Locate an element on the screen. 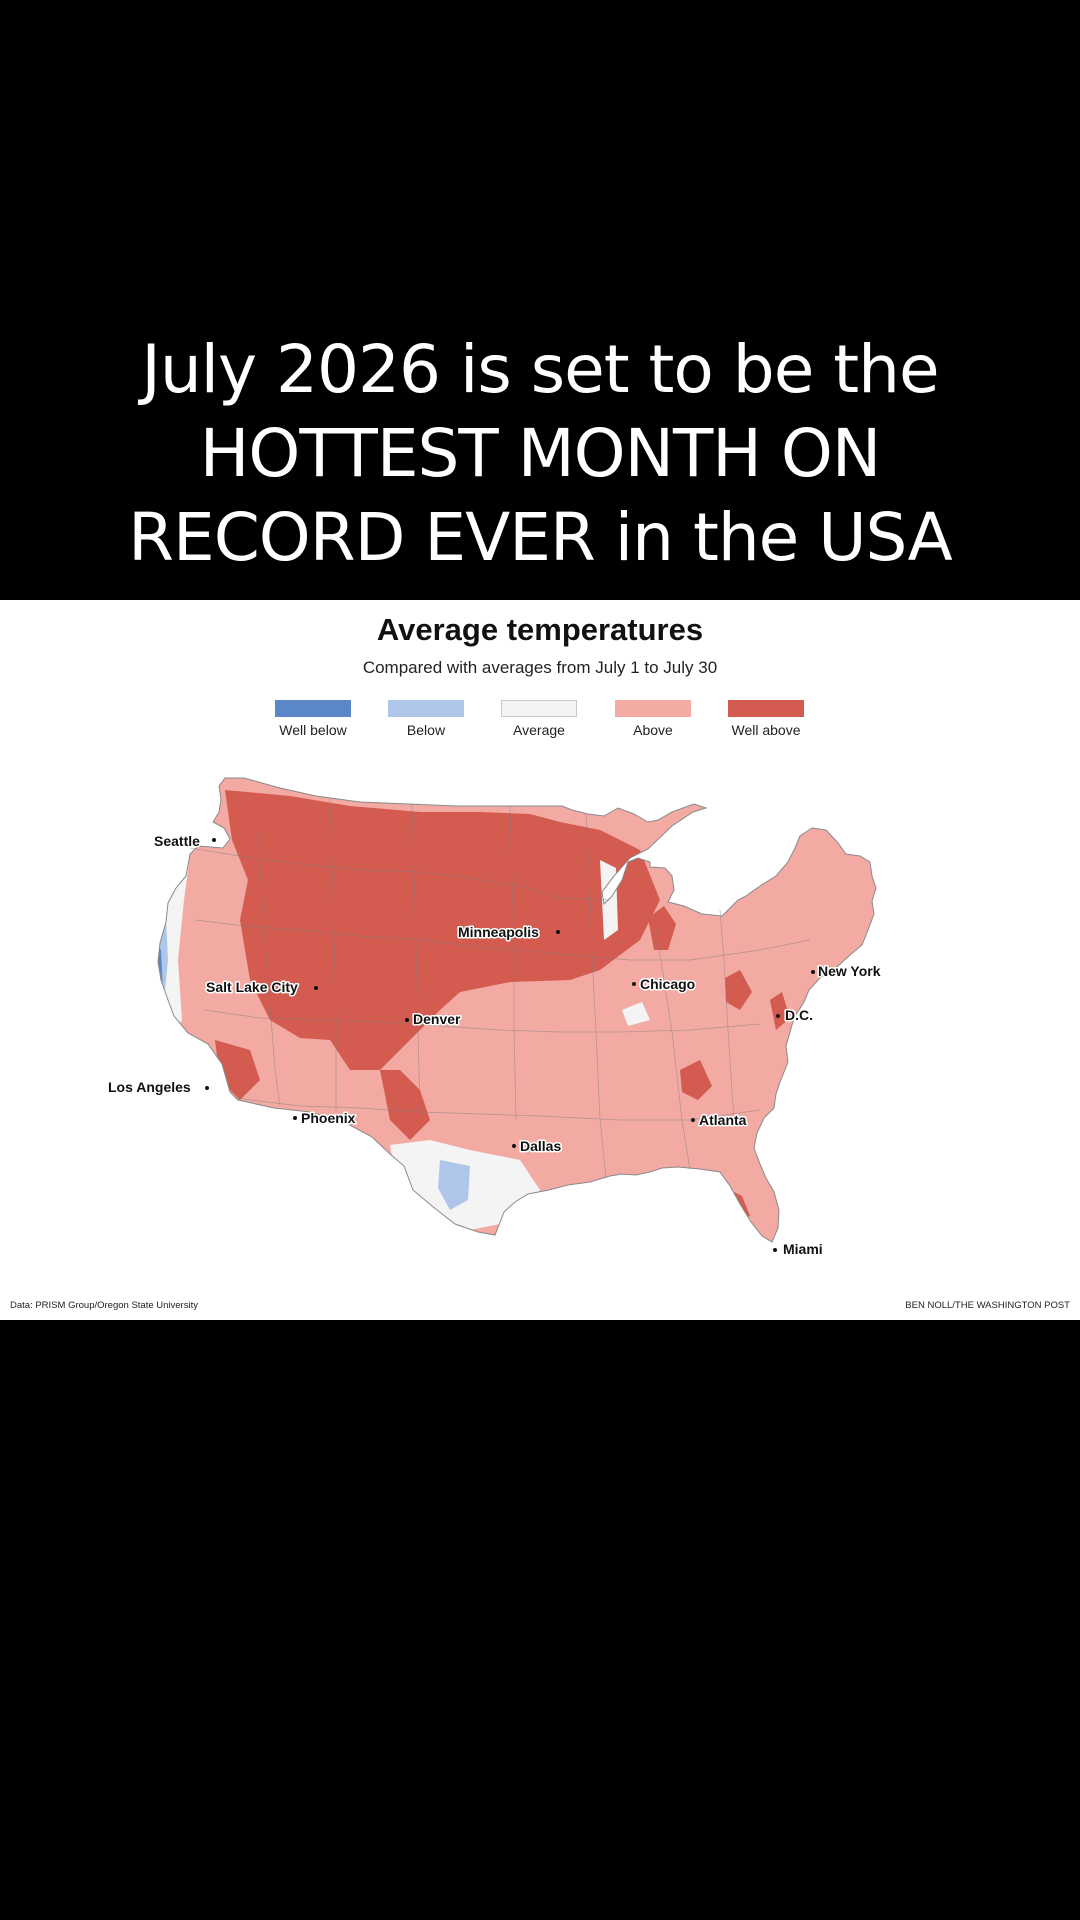 The width and height of the screenshot is (1080, 1920). dc-dot is located at coordinates (778, 1016).